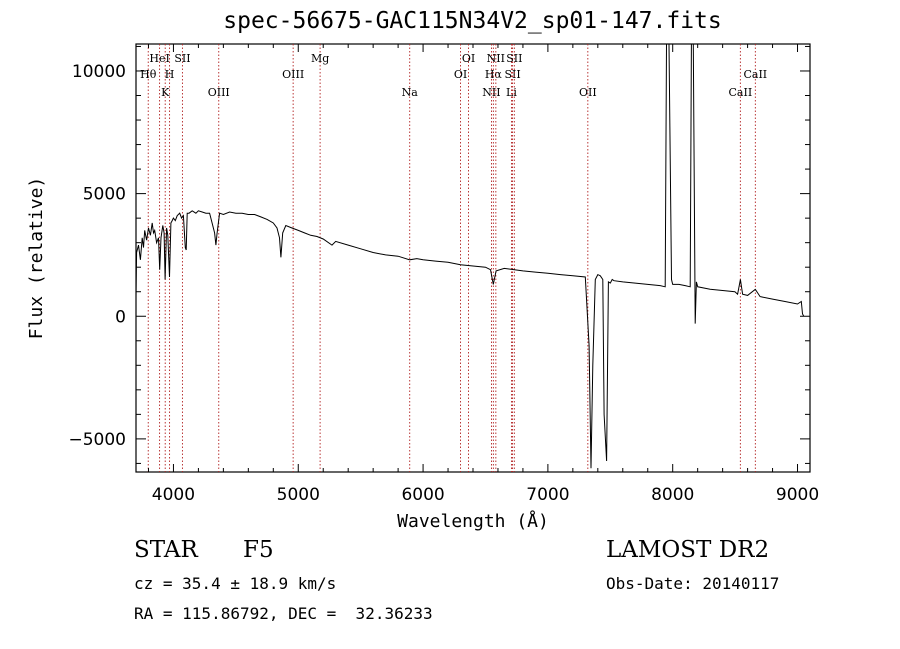 Image resolution: width=900 pixels, height=649 pixels. What do you see at coordinates (170, 74) in the screenshot?
I see `line-marker-label: H` at bounding box center [170, 74].